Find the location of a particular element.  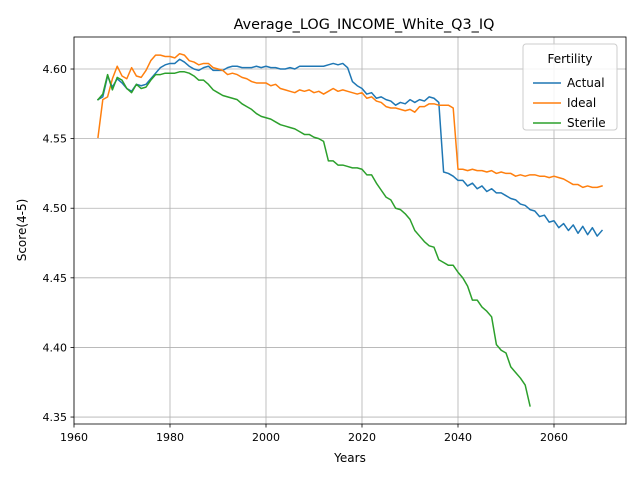

chart-title: Average_LOG_INCOME_White_Q3_IQ is located at coordinates (364, 25).